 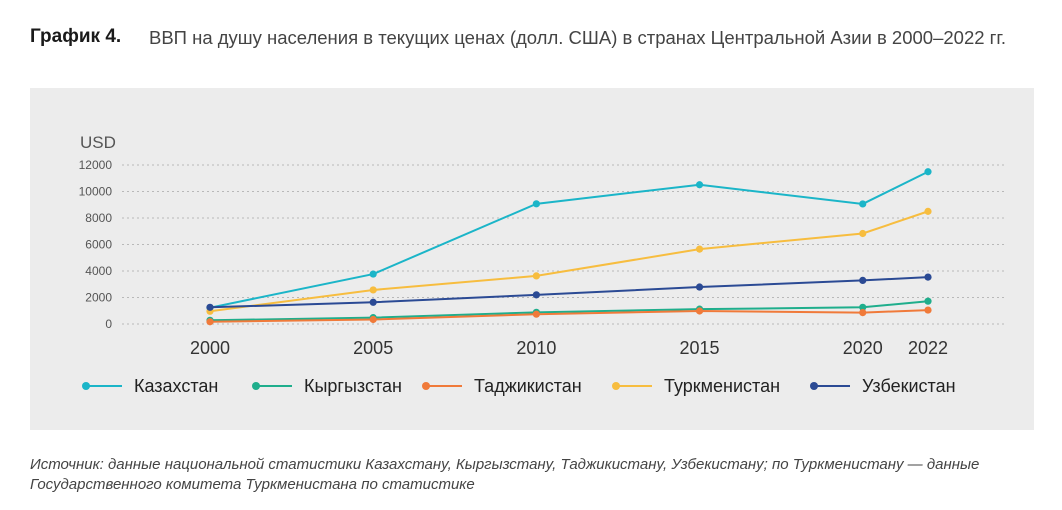 I want to click on x-tick-label: 2005, so click(x=373, y=348).